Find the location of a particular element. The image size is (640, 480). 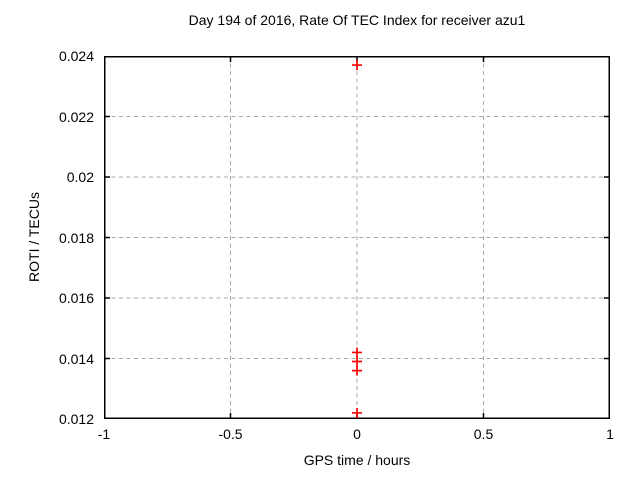

y-tick-label: 0.012 is located at coordinates (76, 419).